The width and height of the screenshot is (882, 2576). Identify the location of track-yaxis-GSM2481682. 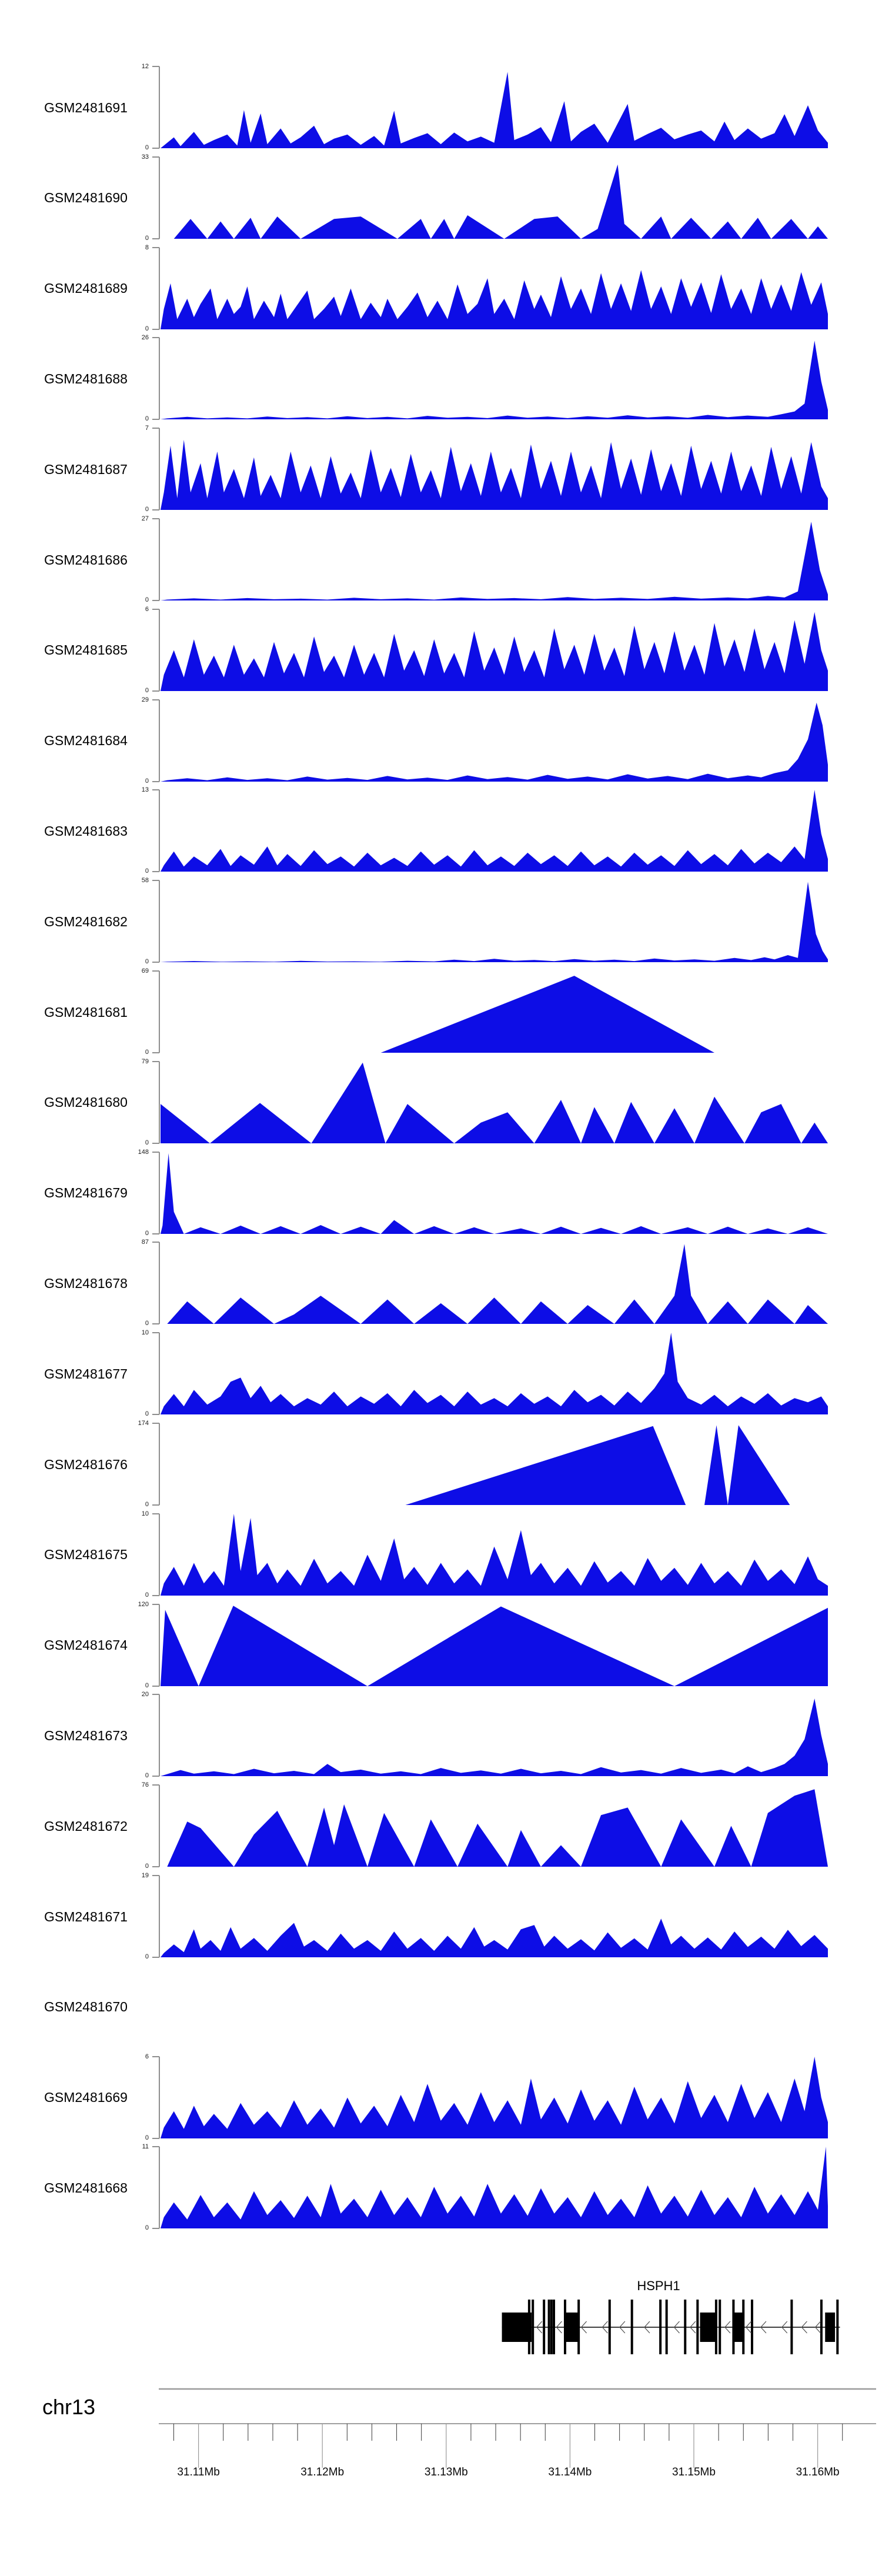
(156, 921).